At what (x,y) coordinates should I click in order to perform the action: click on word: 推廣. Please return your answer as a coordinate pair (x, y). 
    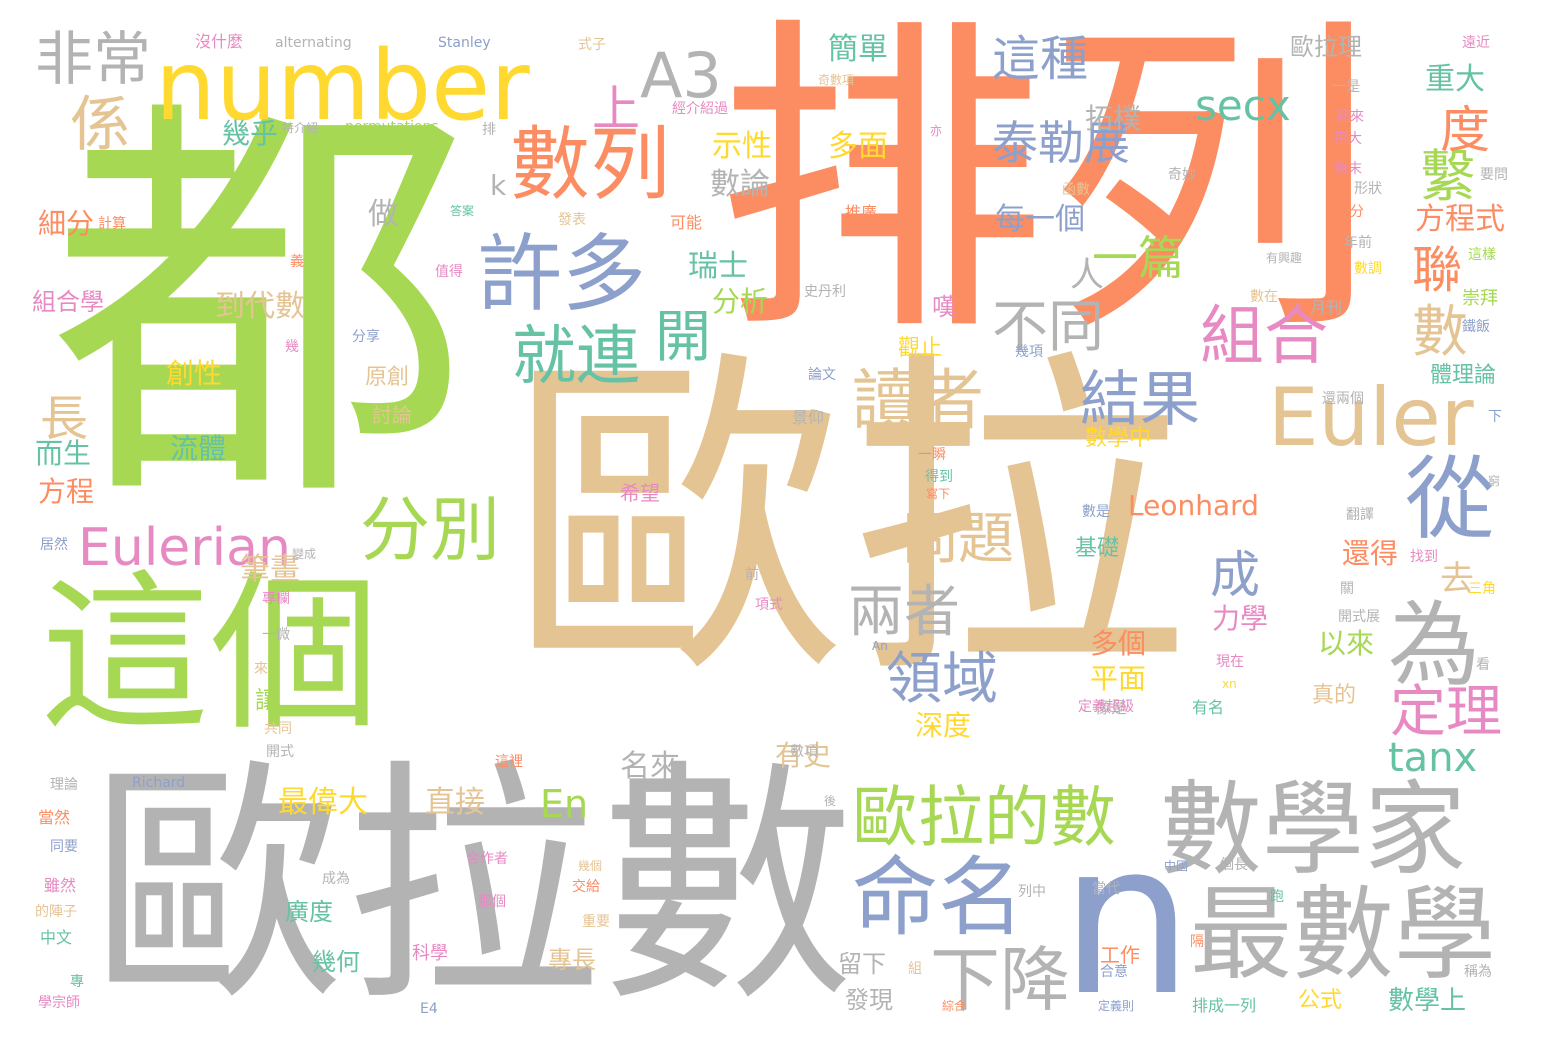
    Looking at the image, I should click on (861, 212).